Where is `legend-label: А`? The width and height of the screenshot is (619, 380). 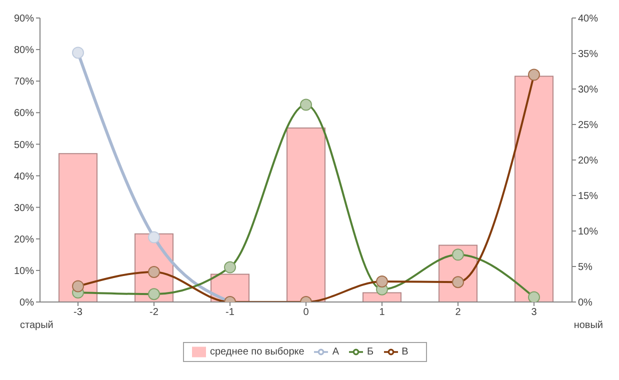
legend-label: А is located at coordinates (335, 352).